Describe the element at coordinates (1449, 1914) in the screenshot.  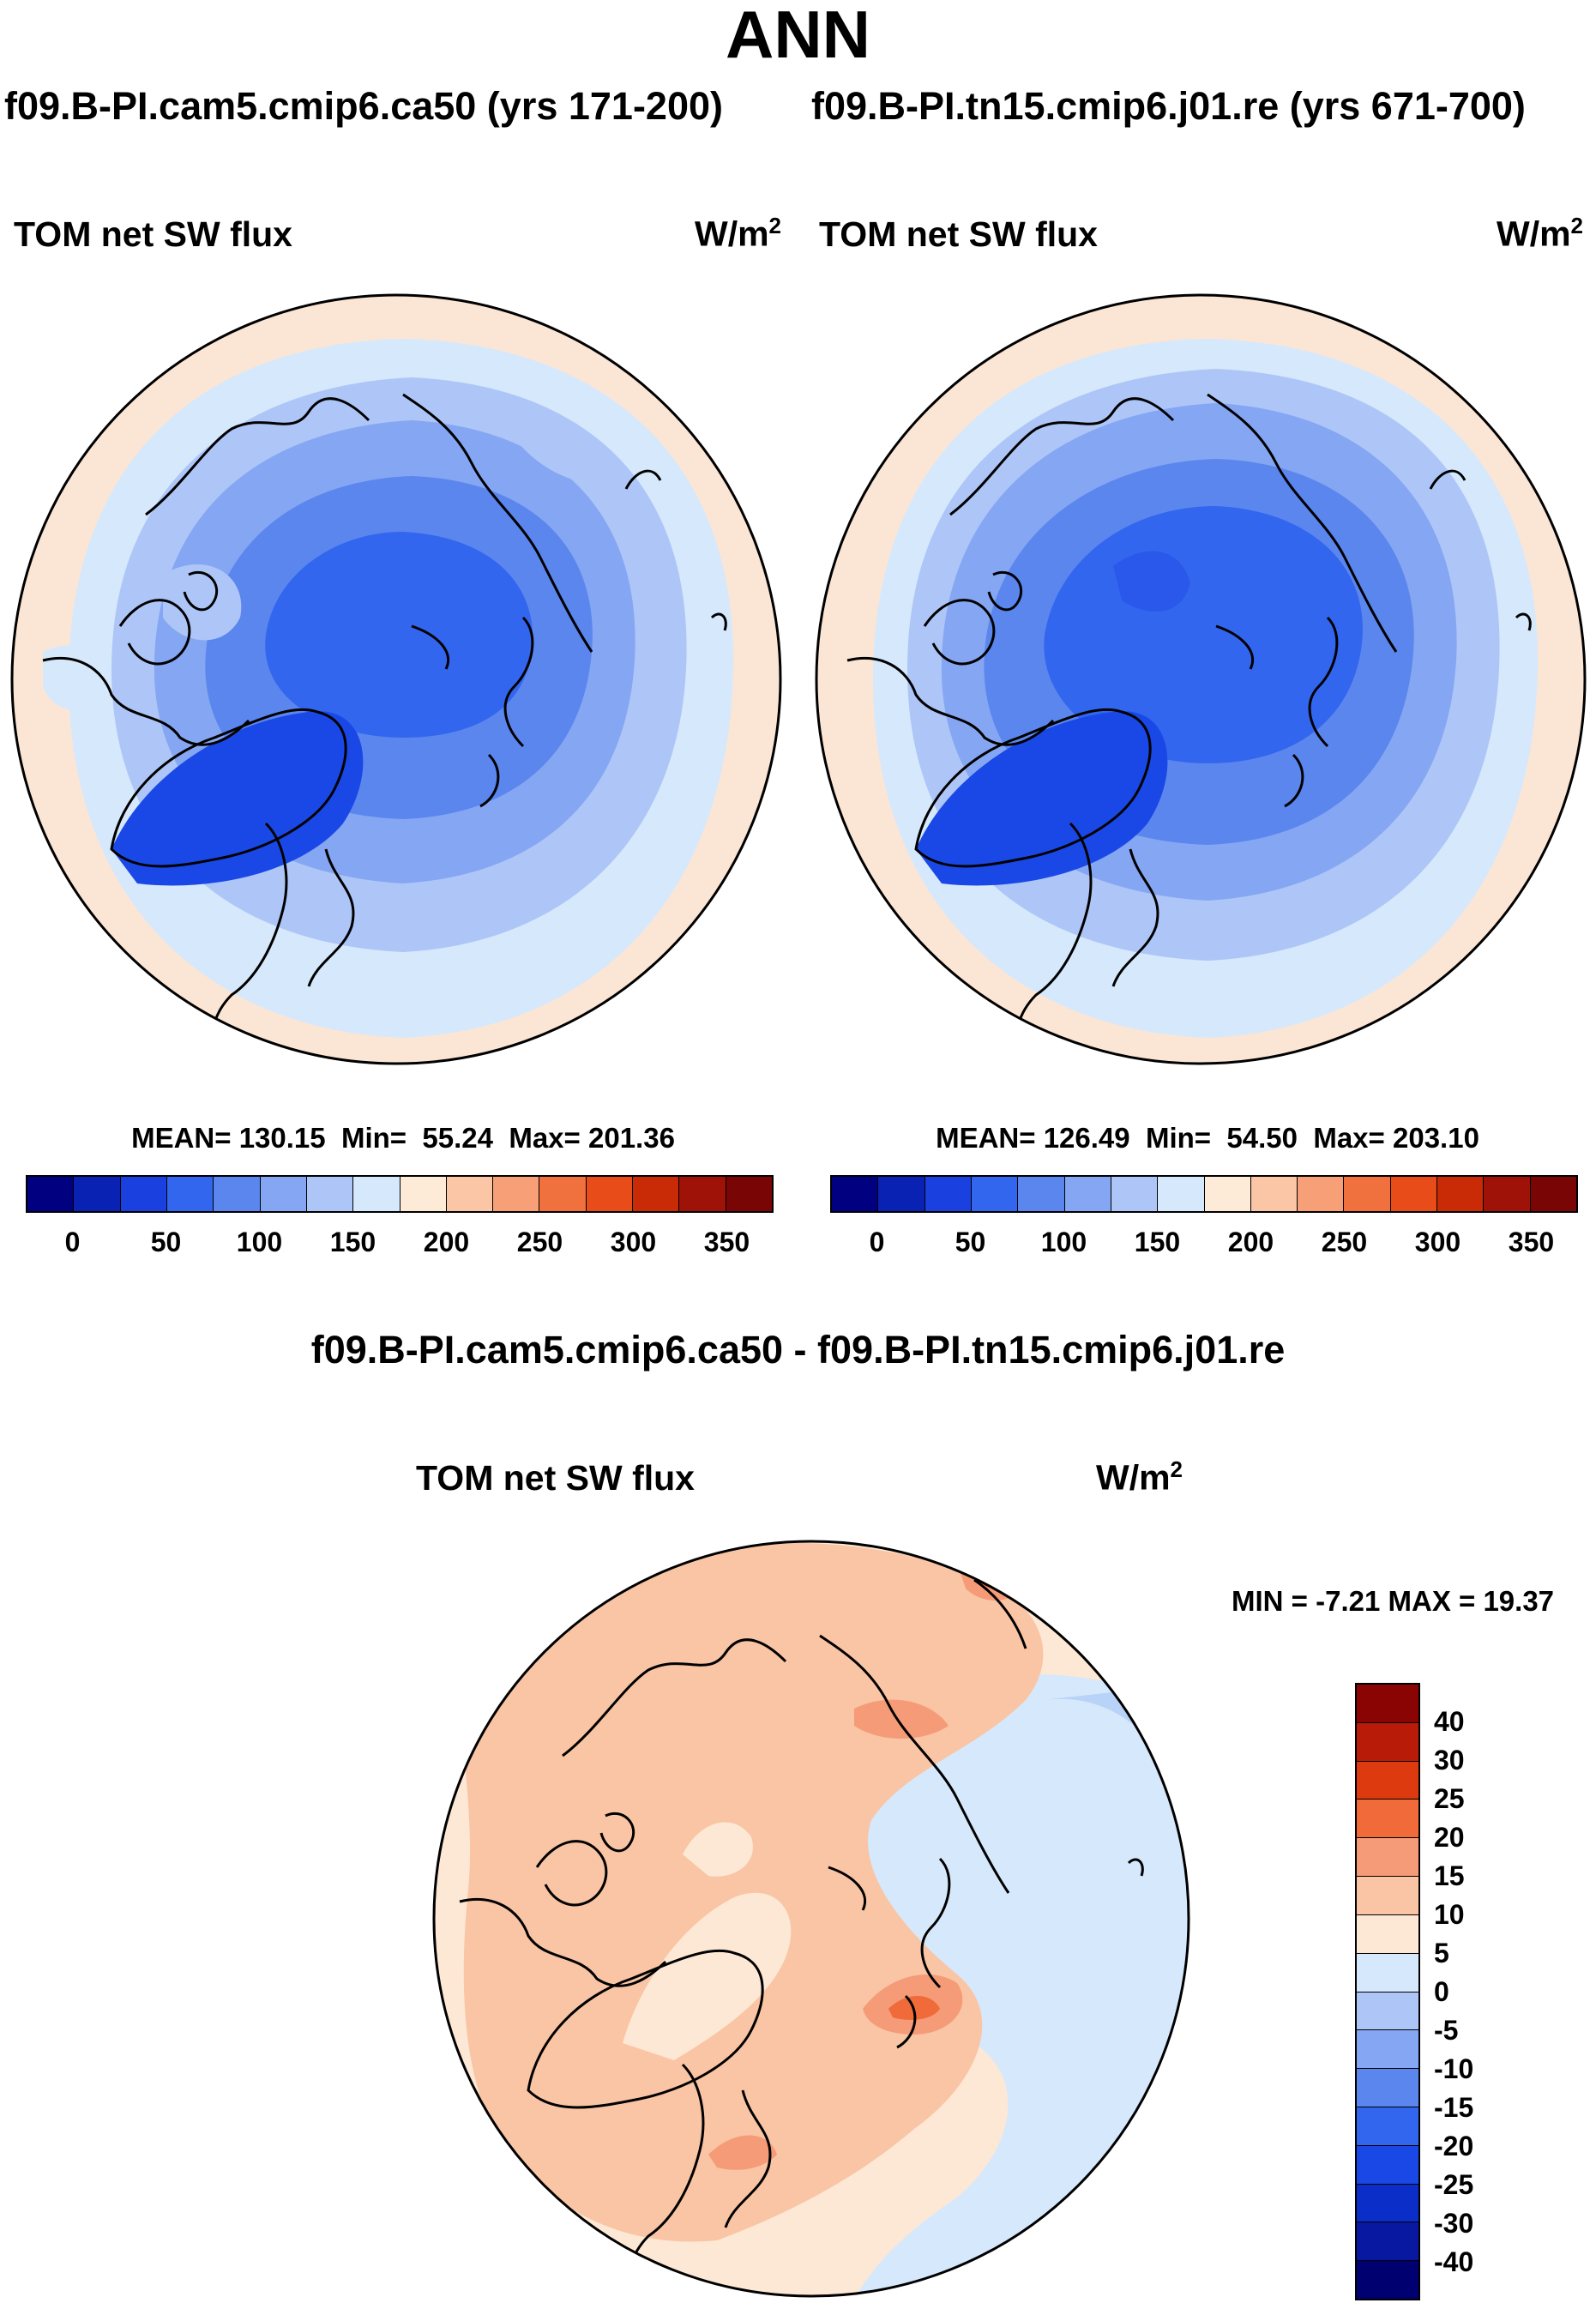
I see `diff-colorbar-tick-label: 10` at that location.